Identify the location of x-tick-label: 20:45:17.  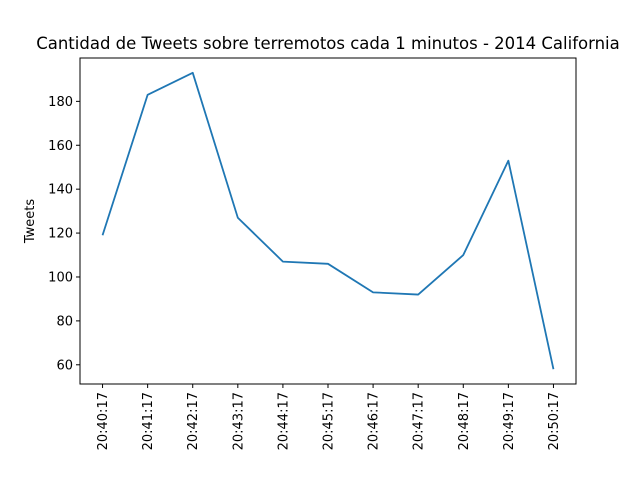
(329, 421).